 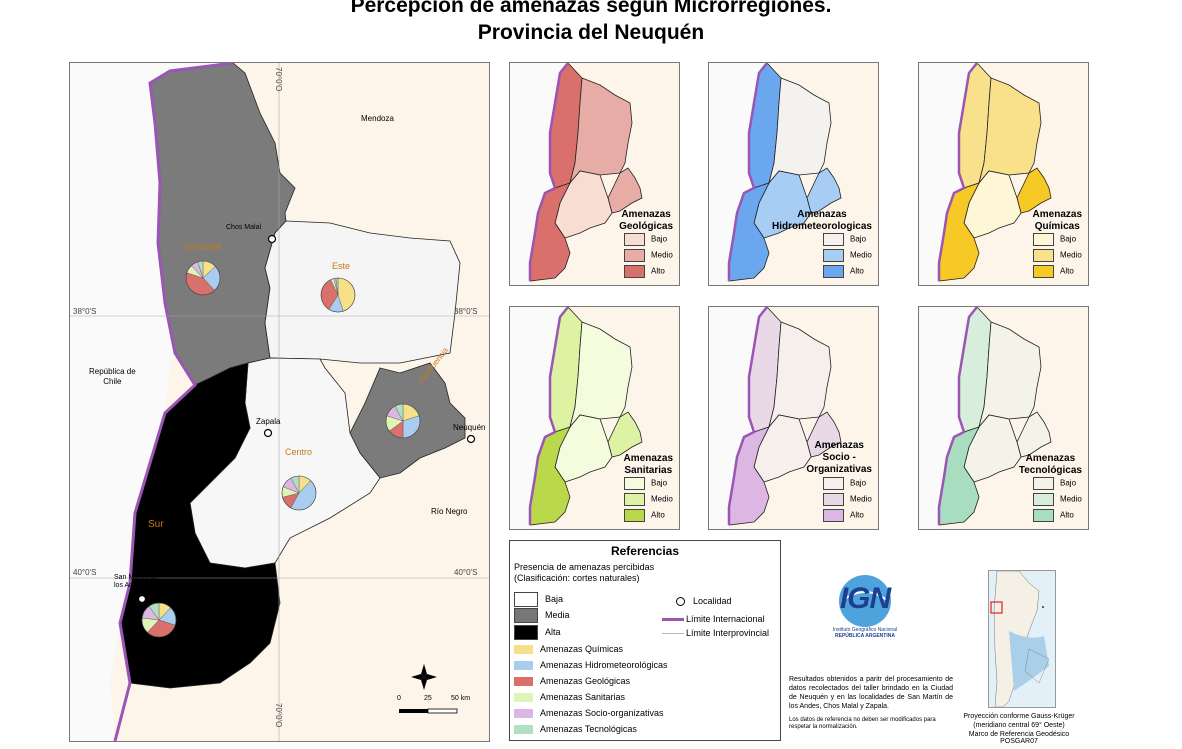 What do you see at coordinates (1019, 725) in the screenshot?
I see `projection-line2: (meridiano central 69° Oeste)` at bounding box center [1019, 725].